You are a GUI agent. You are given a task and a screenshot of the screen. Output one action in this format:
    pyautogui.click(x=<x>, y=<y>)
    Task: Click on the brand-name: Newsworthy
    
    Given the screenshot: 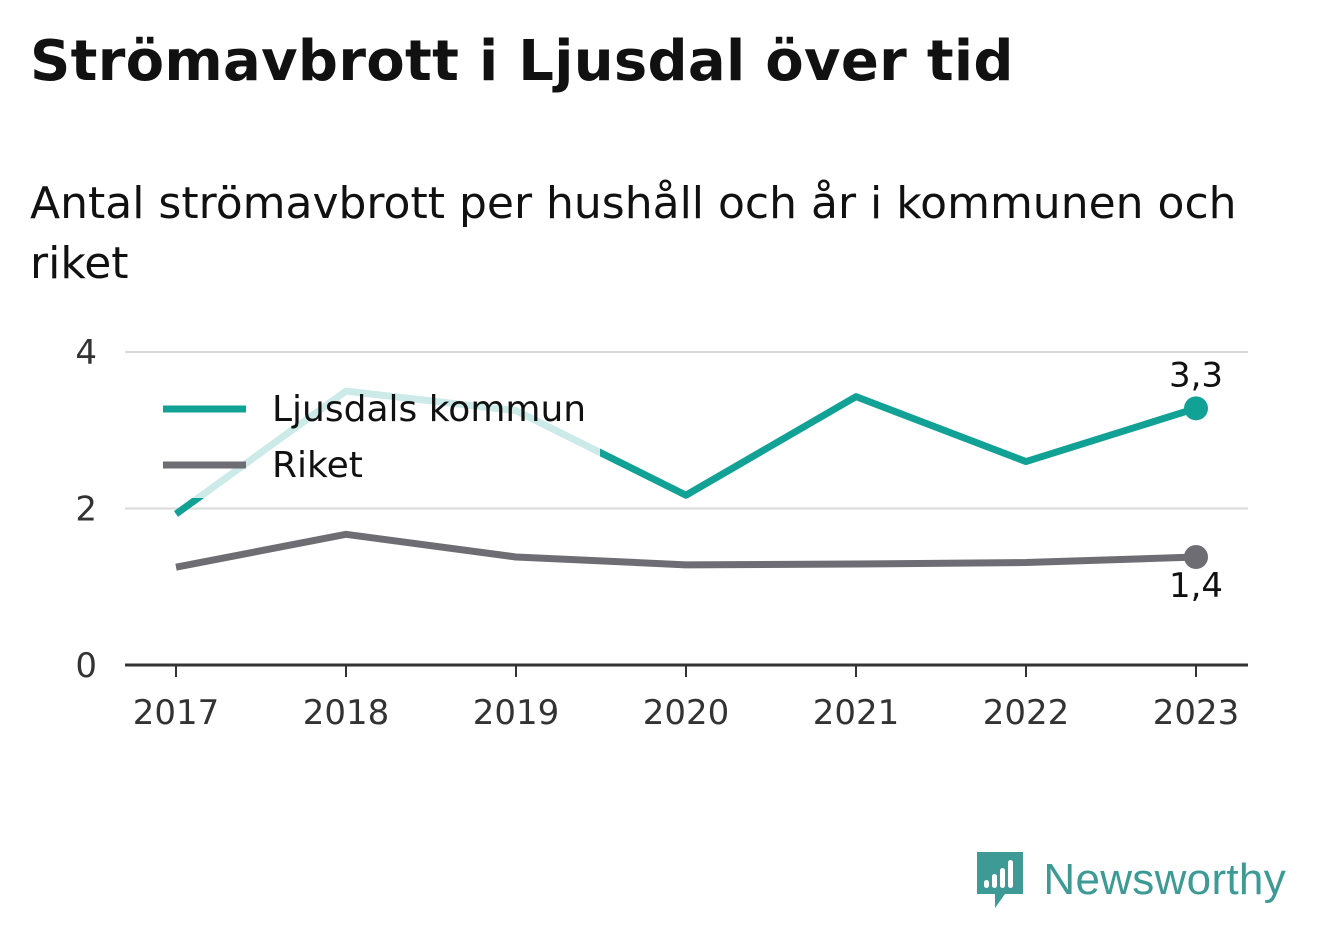 What is the action you would take?
    pyautogui.click(x=1164, y=879)
    